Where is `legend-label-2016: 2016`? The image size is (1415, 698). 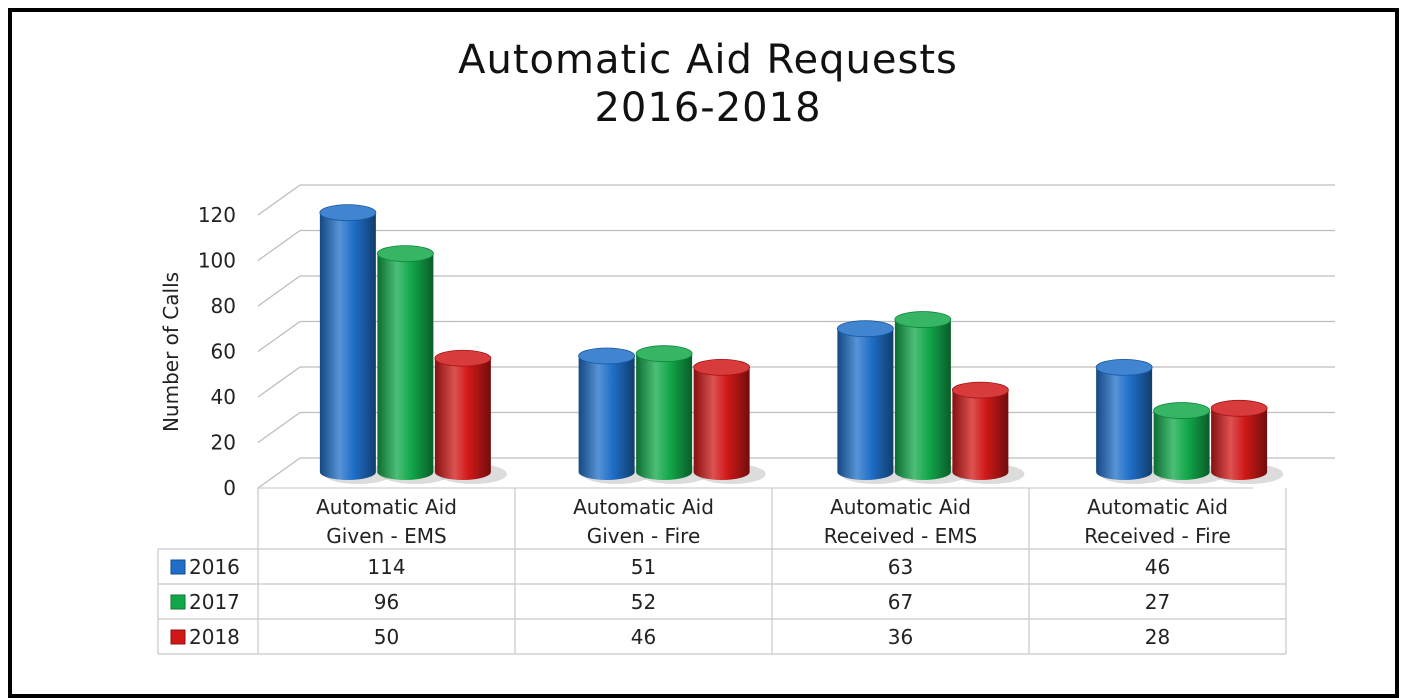 legend-label-2016: 2016 is located at coordinates (214, 567).